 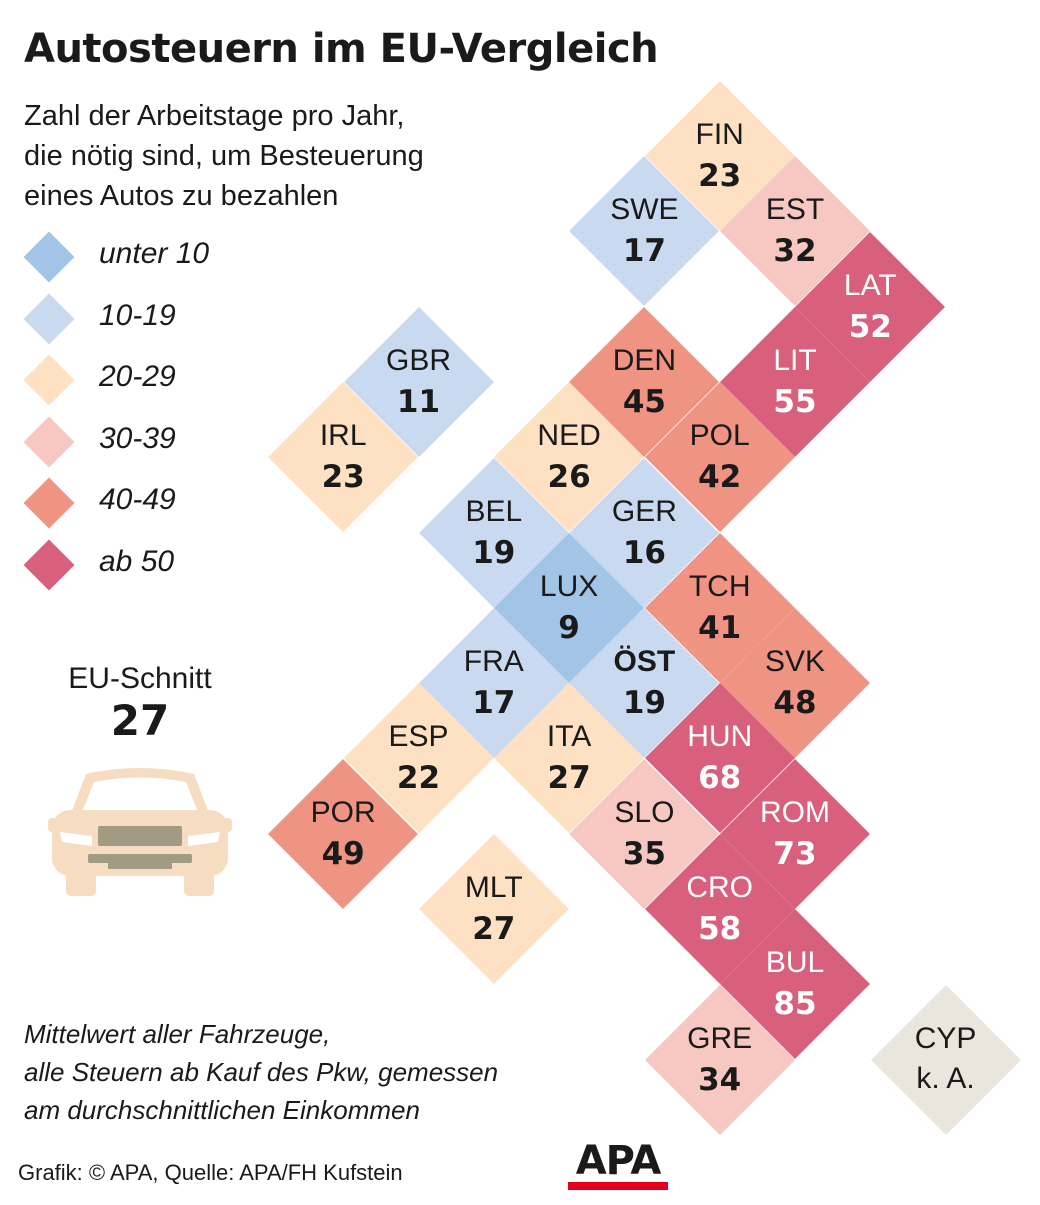 What do you see at coordinates (719, 436) in the screenshot?
I see `country-code: POL` at bounding box center [719, 436].